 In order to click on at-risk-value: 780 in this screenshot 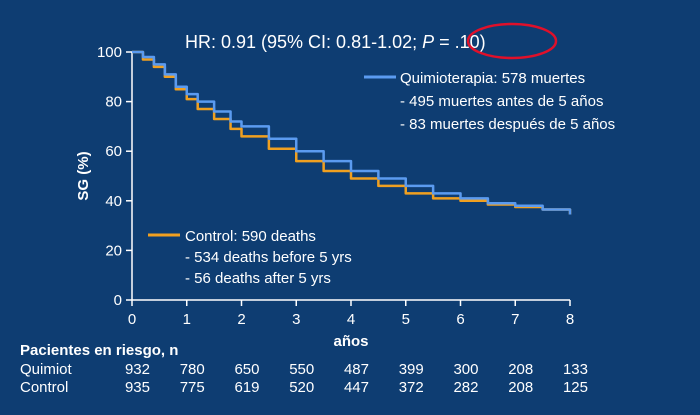, I will do `click(192, 369)`.